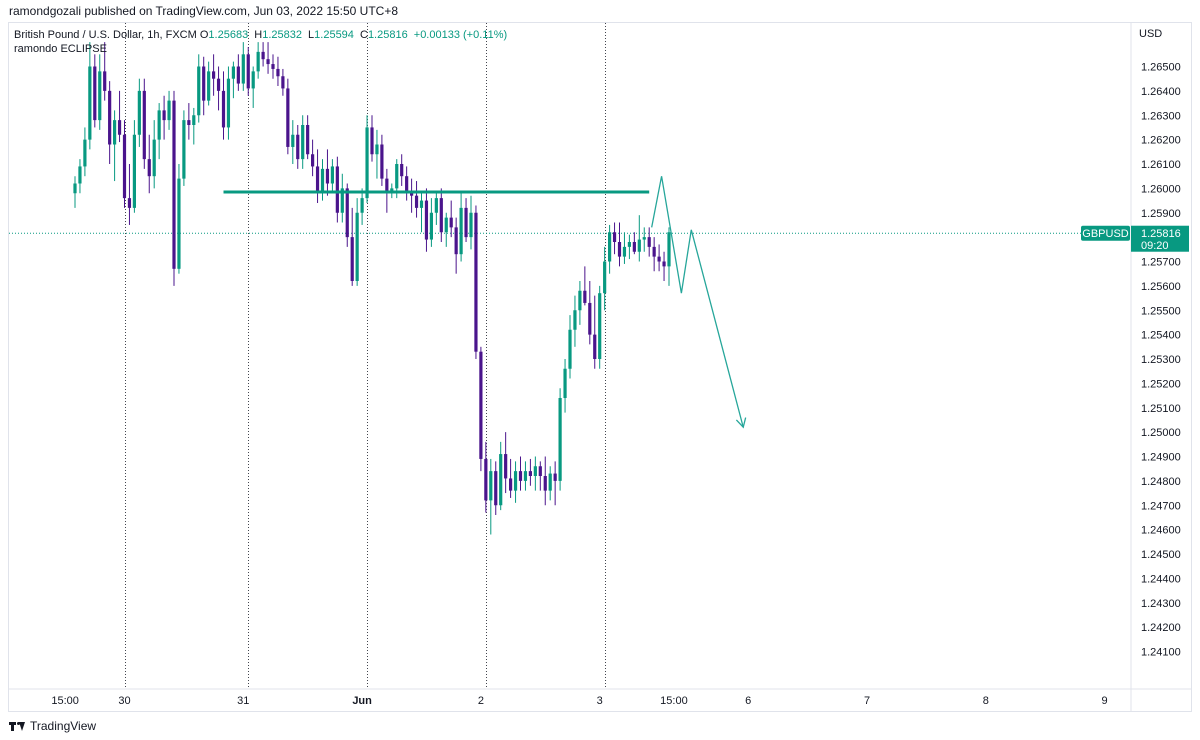  I want to click on time-tick-label: 15:00, so click(674, 701).